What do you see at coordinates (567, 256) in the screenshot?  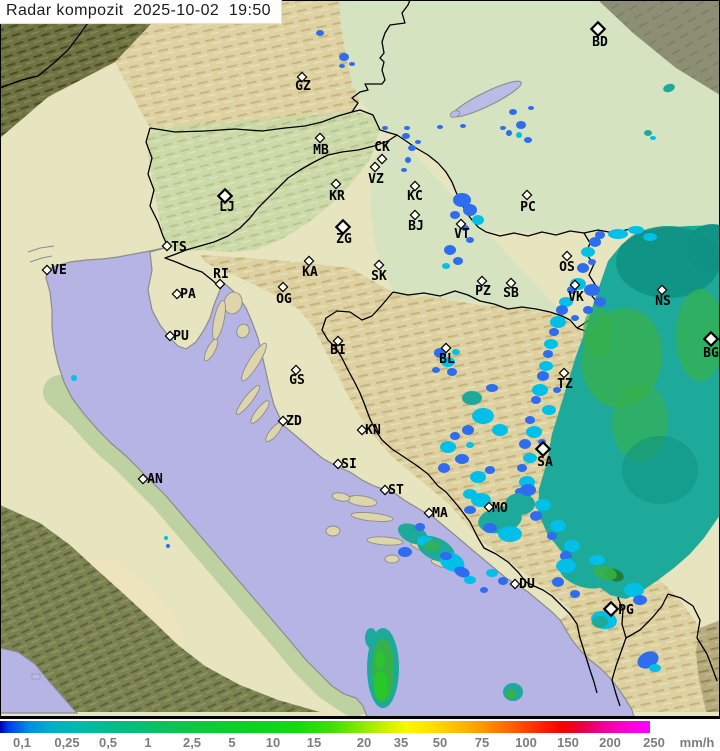 I see `city-marker-os` at bounding box center [567, 256].